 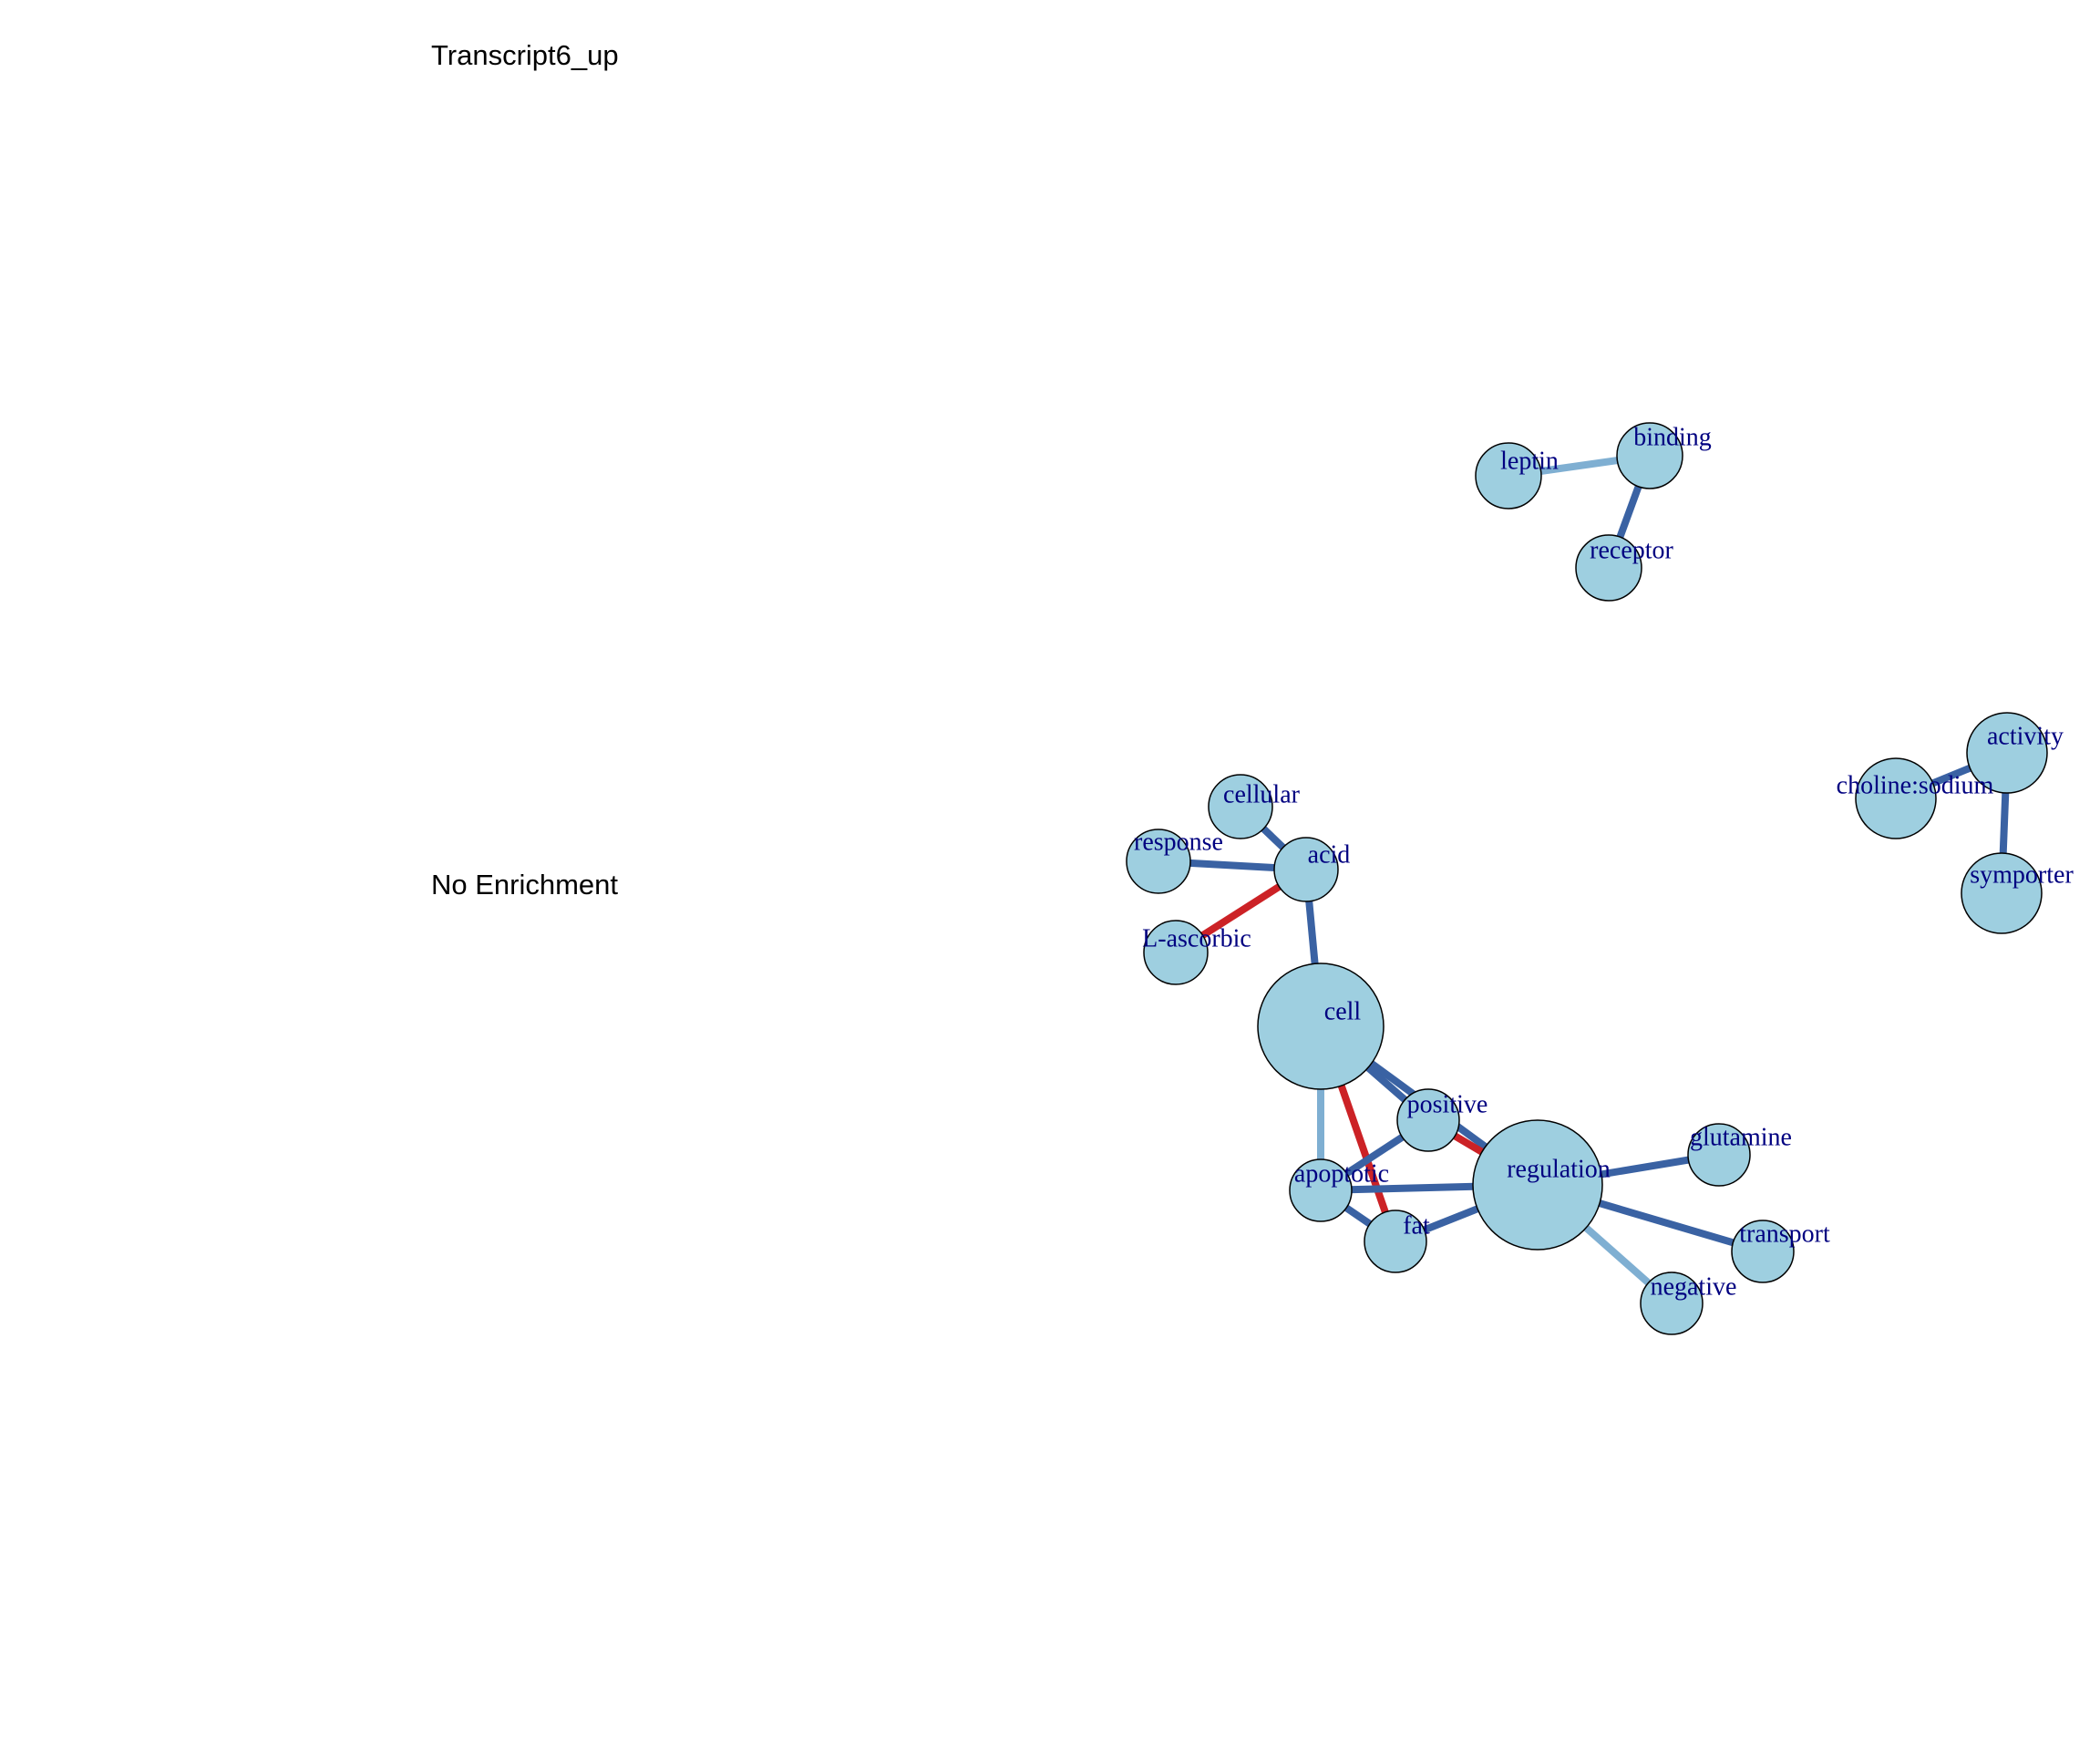 I want to click on node-negative, so click(x=1672, y=1303).